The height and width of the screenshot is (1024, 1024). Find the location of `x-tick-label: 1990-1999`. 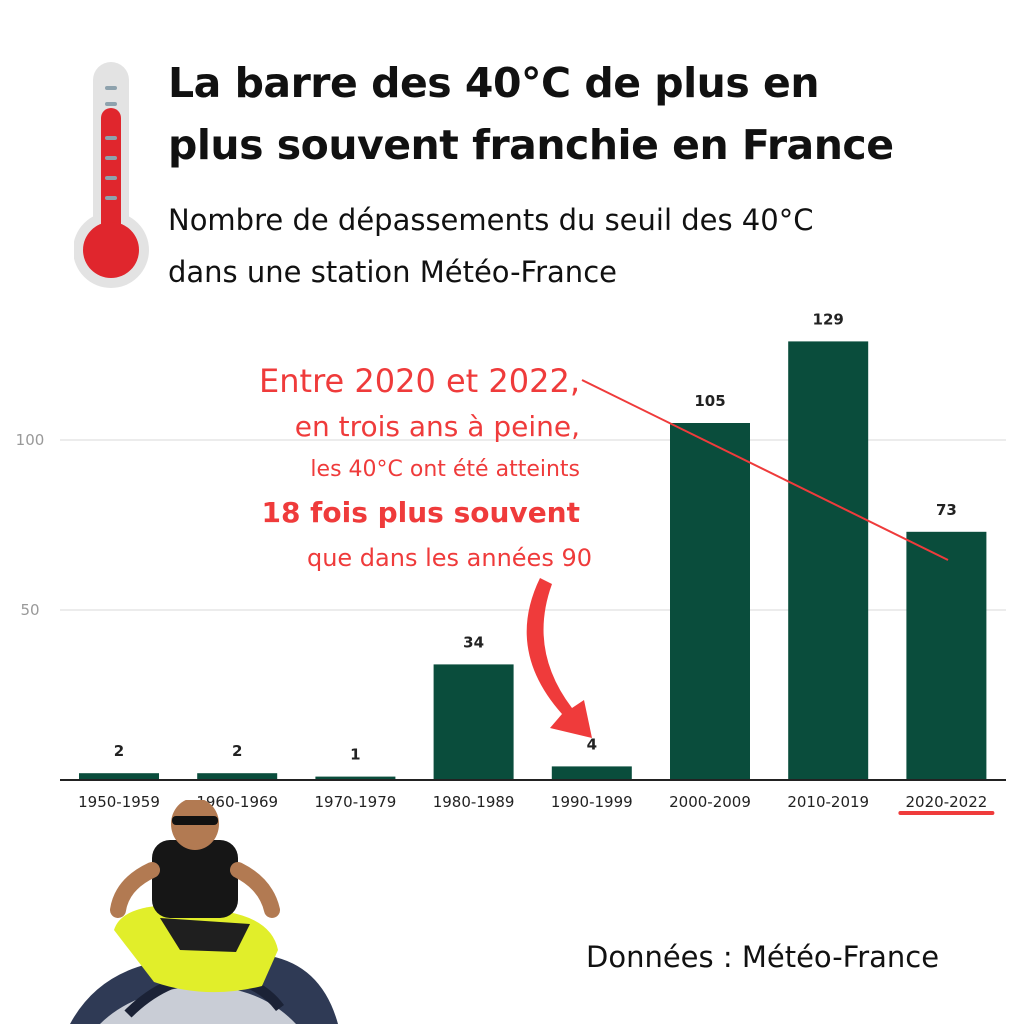

x-tick-label: 1990-1999 is located at coordinates (592, 802).